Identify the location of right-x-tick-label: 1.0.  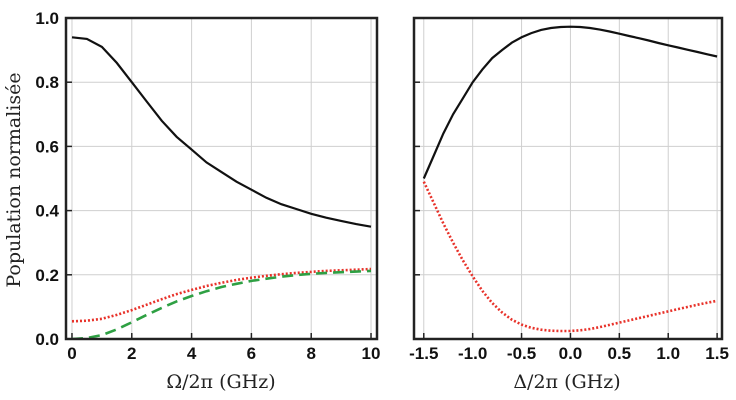
(668, 353).